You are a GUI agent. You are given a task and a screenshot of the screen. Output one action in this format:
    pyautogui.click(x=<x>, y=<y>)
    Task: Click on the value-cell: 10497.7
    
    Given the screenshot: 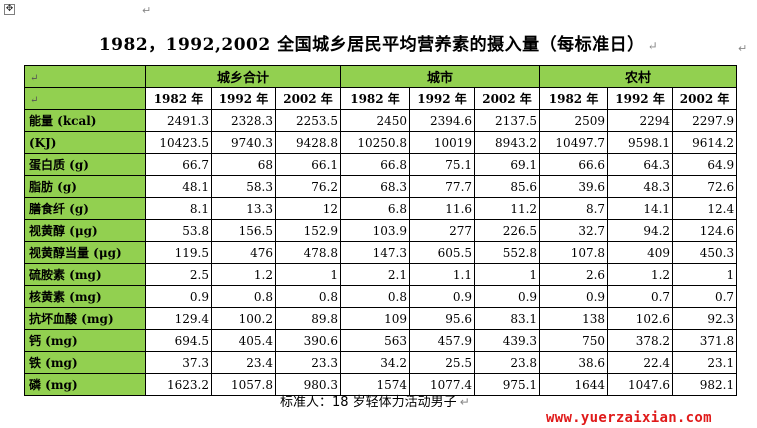 What is the action you would take?
    pyautogui.click(x=574, y=142)
    